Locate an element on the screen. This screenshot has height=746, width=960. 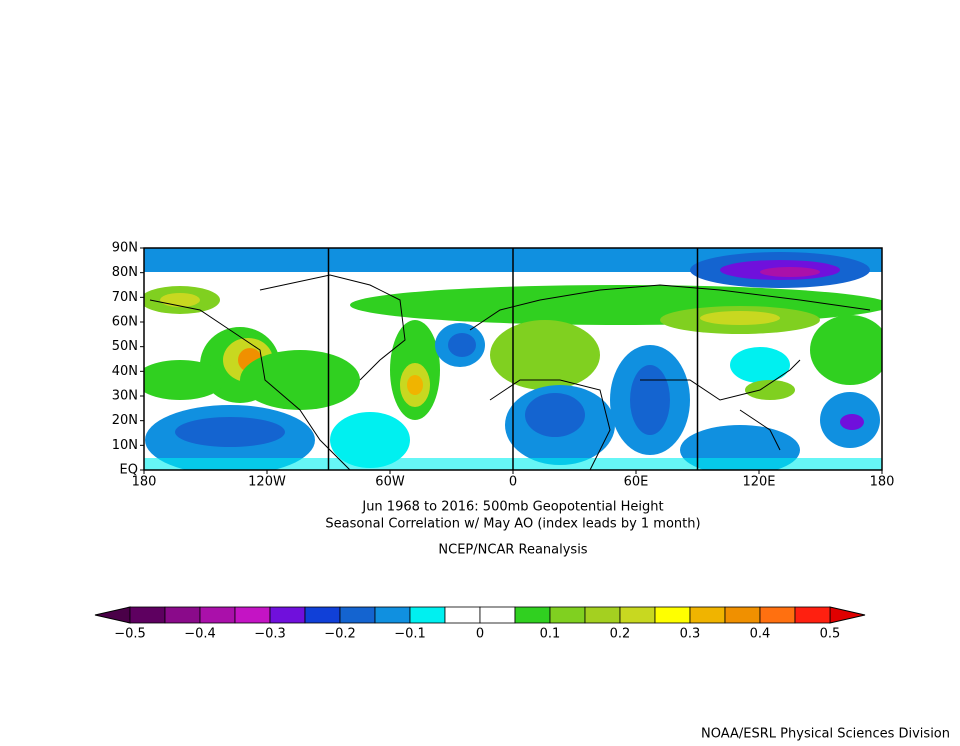
colorbar-label: −0.4 is located at coordinates (200, 634).